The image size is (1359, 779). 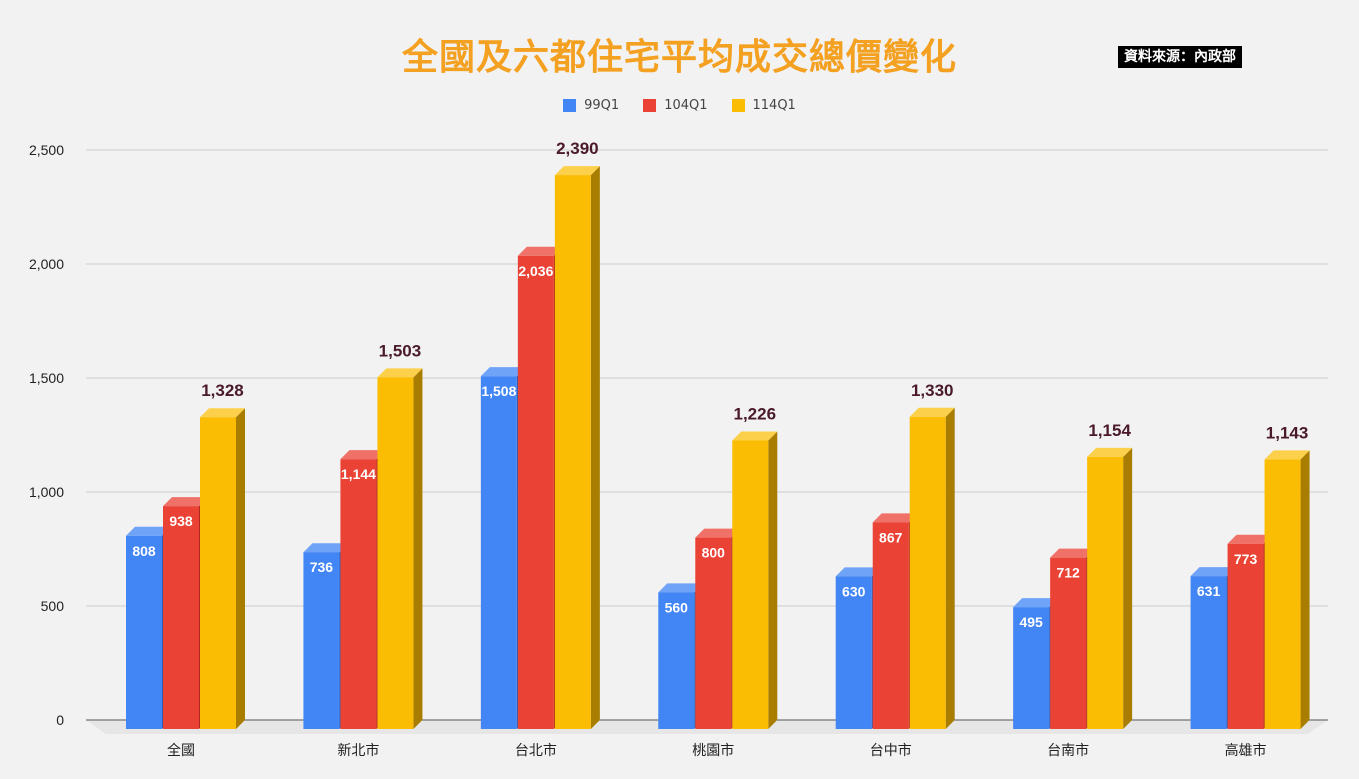 What do you see at coordinates (46, 264) in the screenshot?
I see `y-tick-label-2000: 2,000` at bounding box center [46, 264].